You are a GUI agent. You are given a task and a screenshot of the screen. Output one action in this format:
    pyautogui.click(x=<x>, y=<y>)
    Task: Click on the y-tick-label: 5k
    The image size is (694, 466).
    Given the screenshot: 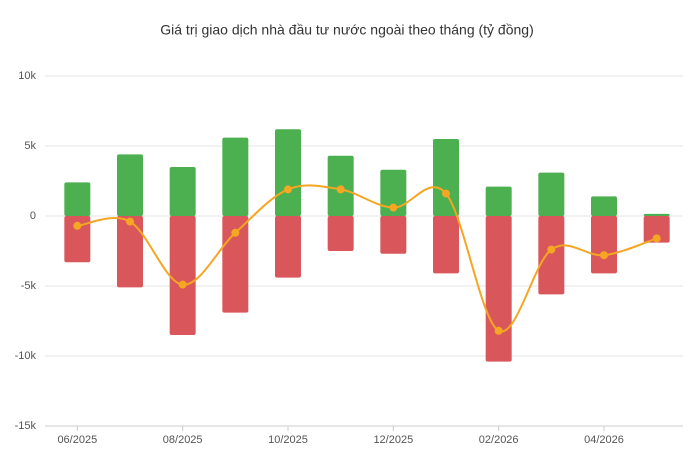 What is the action you would take?
    pyautogui.click(x=30, y=146)
    